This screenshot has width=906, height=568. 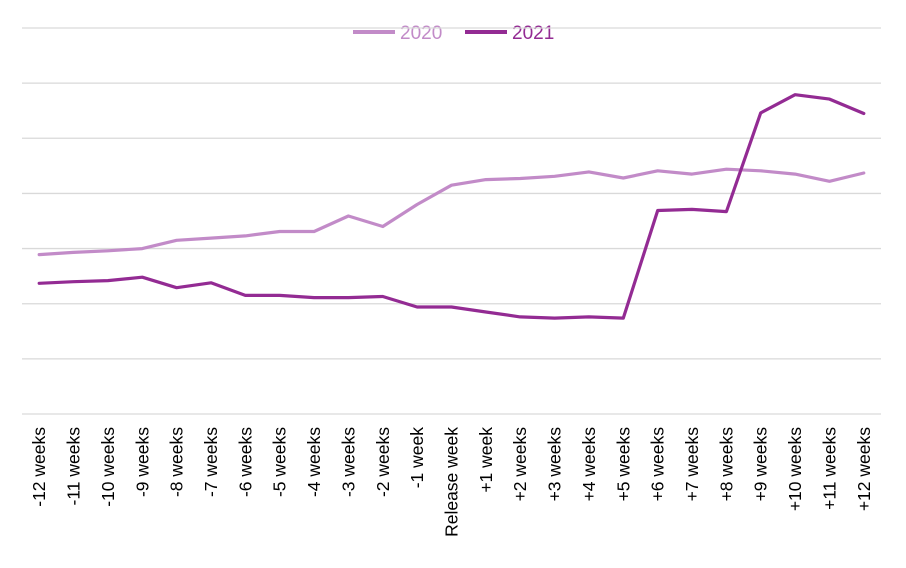 What do you see at coordinates (520, 464) in the screenshot?
I see `x-tick-label: +2 weeks` at bounding box center [520, 464].